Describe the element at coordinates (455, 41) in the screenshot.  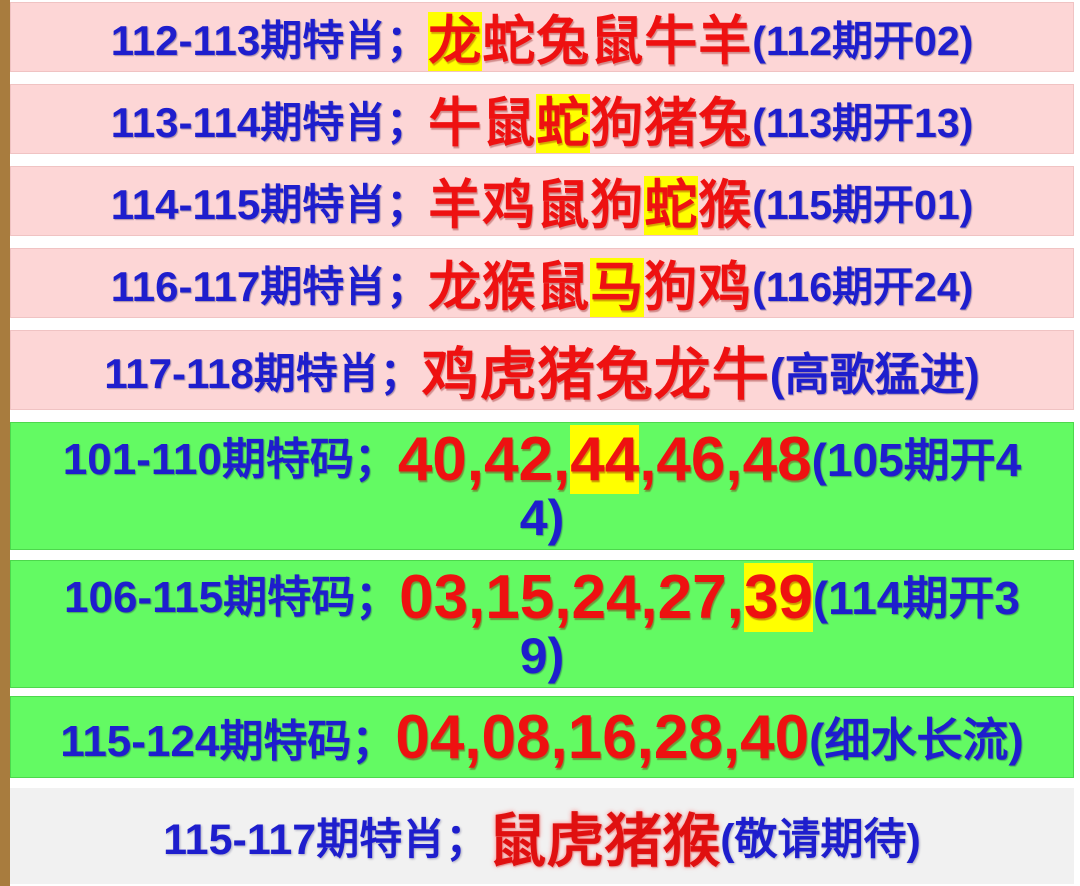
I see `highlighted-zodiac: 龙` at that location.